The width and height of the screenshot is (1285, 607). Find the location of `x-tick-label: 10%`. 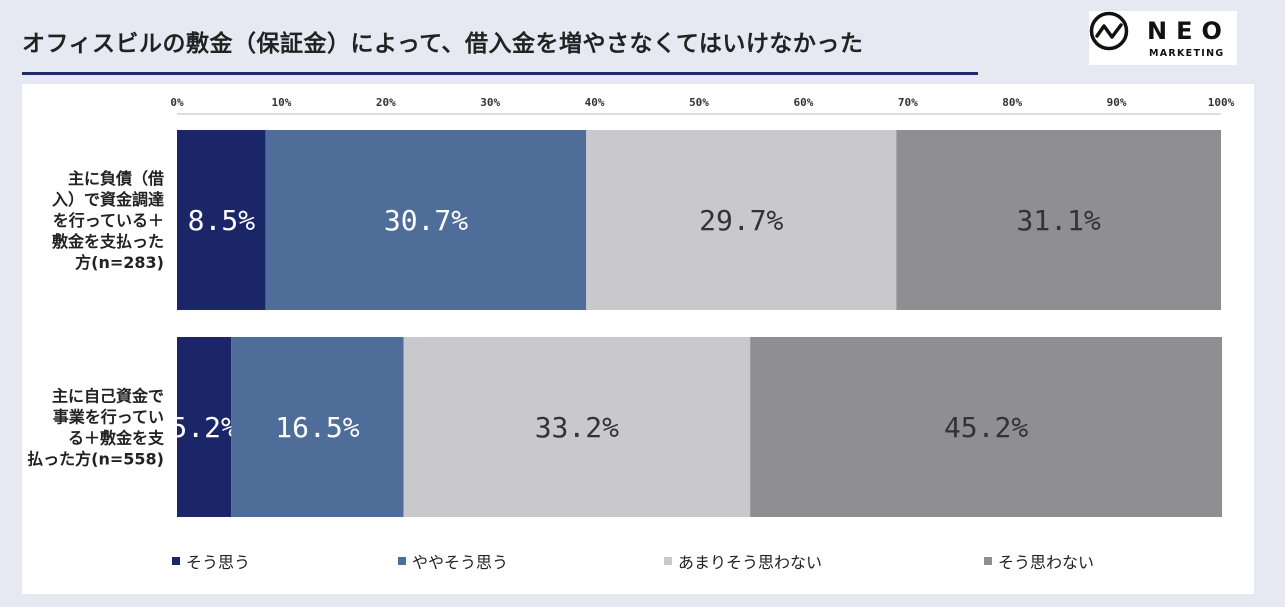

x-tick-label: 10% is located at coordinates (281, 102).